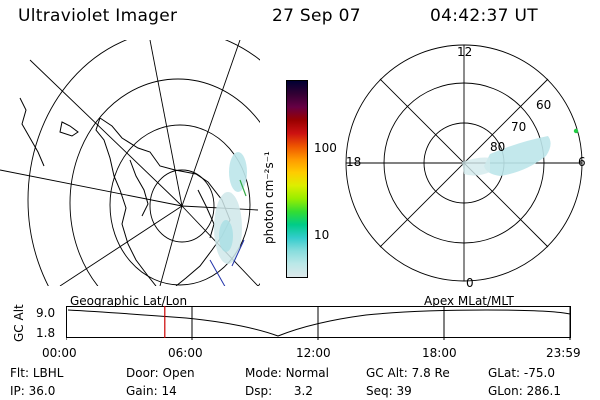 This screenshot has height=400, width=600. What do you see at coordinates (17, 391) in the screenshot?
I see `ip-label: IP:` at bounding box center [17, 391].